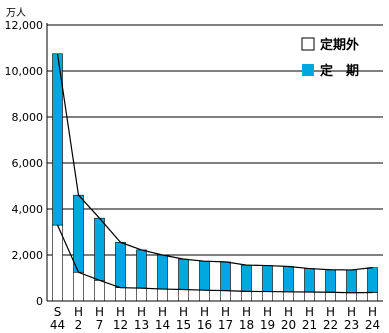  What do you see at coordinates (24, 25) in the screenshot?
I see `y-tick-label: 12,000` at bounding box center [24, 25].